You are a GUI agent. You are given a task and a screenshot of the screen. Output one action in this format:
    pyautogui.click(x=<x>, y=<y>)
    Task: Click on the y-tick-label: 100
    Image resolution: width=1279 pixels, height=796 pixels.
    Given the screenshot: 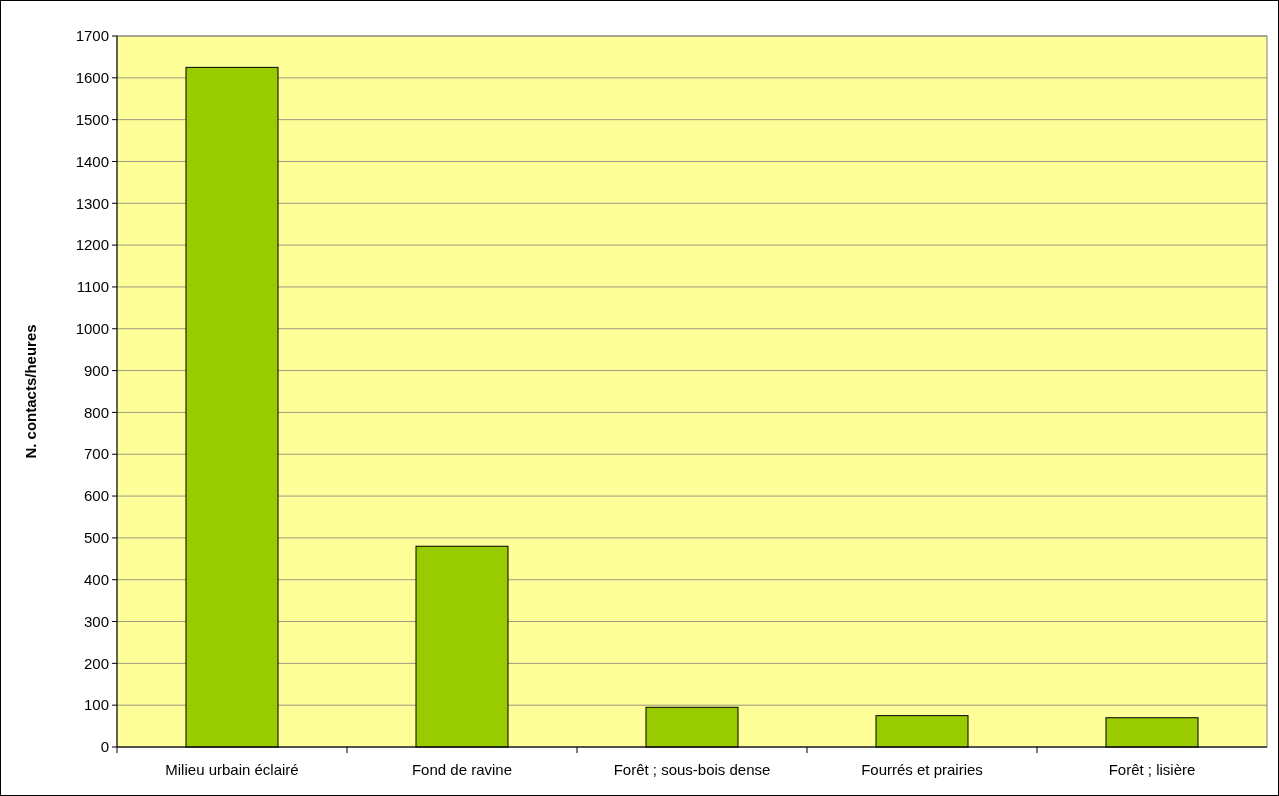 What is the action you would take?
    pyautogui.click(x=96, y=705)
    